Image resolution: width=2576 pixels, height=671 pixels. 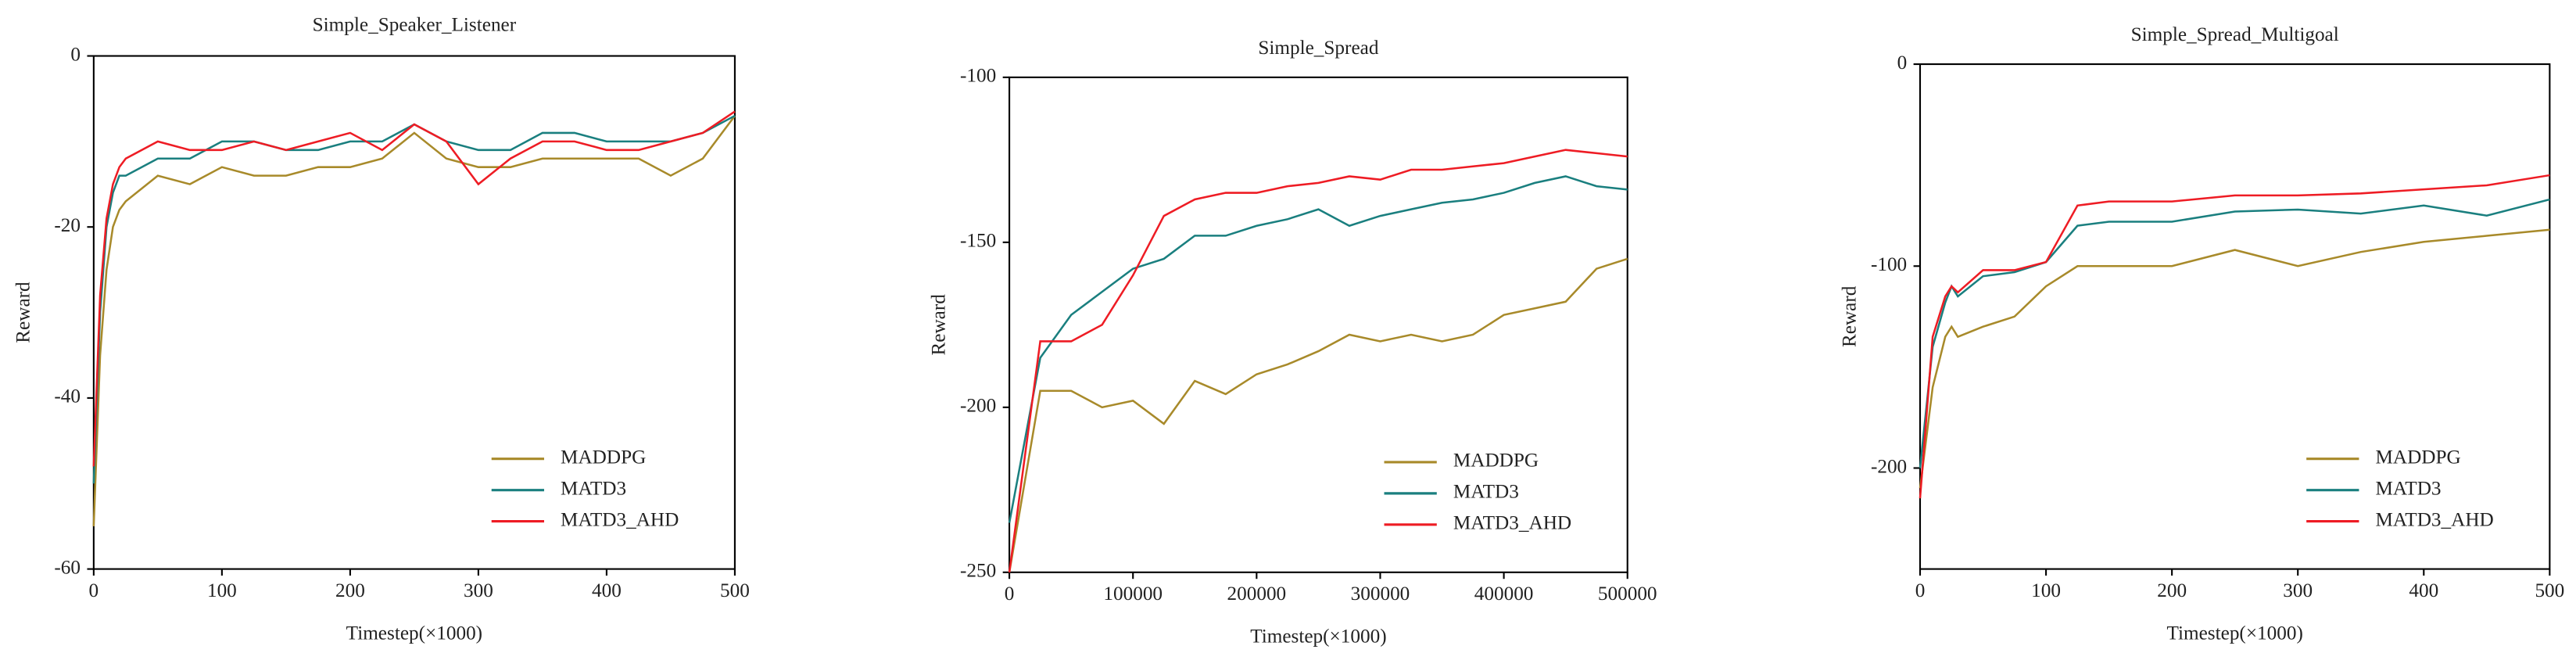 What do you see at coordinates (67, 568) in the screenshot?
I see `y-tick-label: -60` at bounding box center [67, 568].